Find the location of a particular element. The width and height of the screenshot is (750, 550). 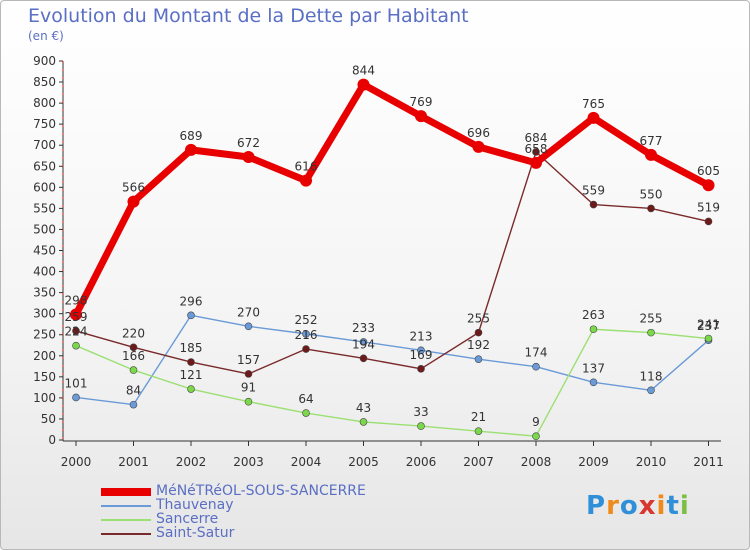

series-0-label-0: 298 is located at coordinates (76, 301).